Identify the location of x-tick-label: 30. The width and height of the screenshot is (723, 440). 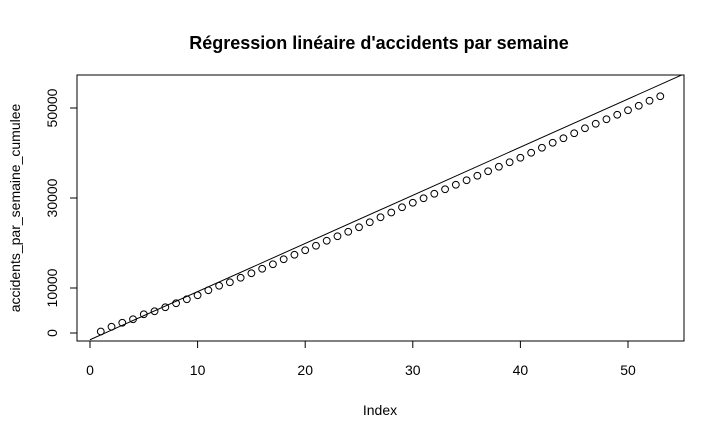
(413, 370).